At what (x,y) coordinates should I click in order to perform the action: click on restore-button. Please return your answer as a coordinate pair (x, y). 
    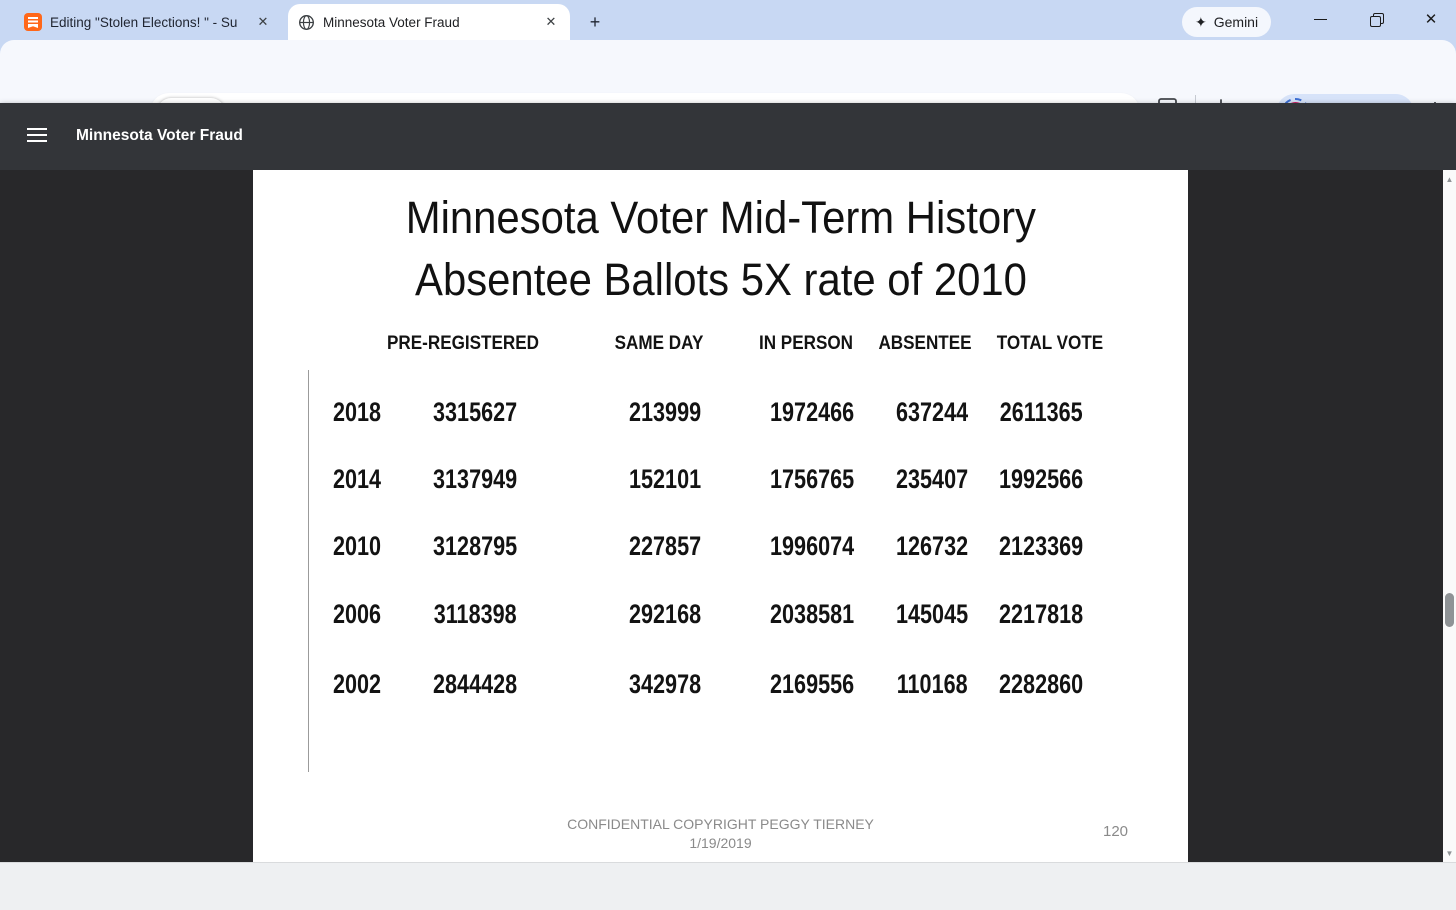
    Looking at the image, I should click on (1376, 19).